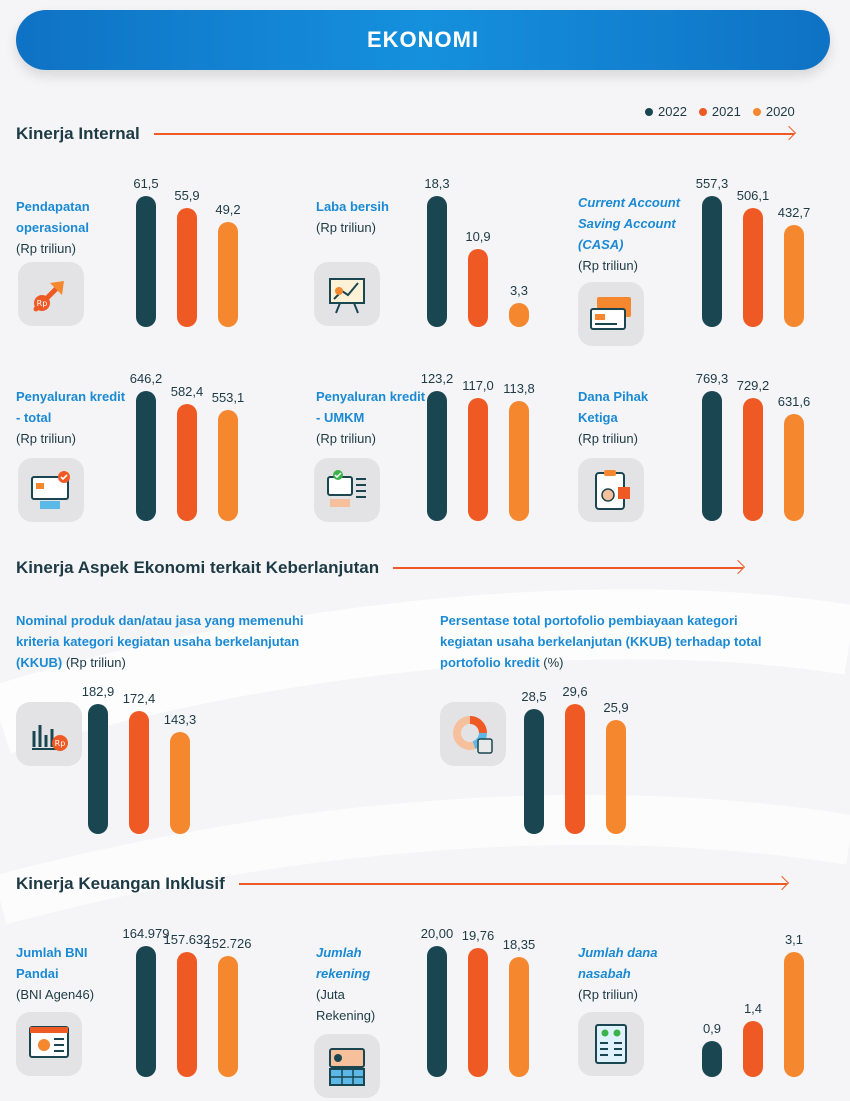 The height and width of the screenshot is (1101, 850). I want to click on bar-value-label: 117,0, so click(478, 385).